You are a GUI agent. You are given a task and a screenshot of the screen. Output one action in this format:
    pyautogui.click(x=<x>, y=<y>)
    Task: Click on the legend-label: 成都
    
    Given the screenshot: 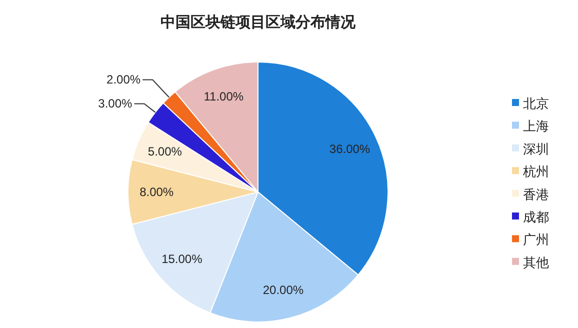 What is the action you would take?
    pyautogui.click(x=536, y=217)
    